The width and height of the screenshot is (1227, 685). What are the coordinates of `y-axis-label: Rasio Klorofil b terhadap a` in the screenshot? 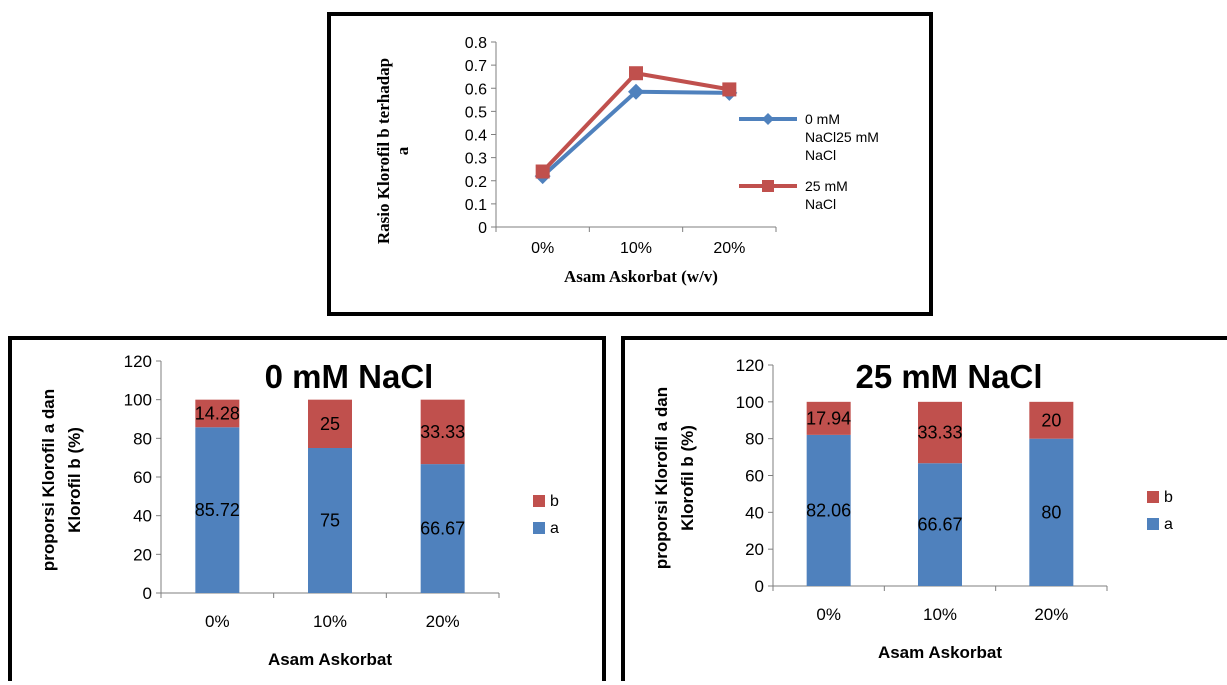 It's located at (393, 151).